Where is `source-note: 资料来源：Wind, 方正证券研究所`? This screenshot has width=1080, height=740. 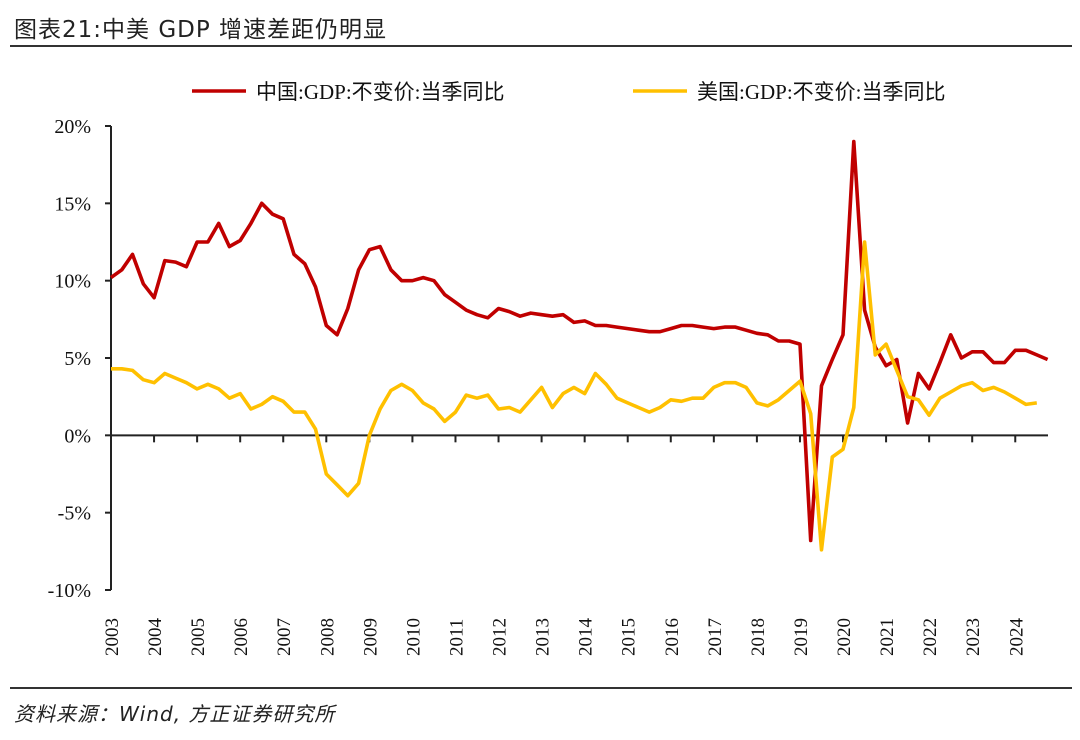
source-note: 资料来源：Wind, 方正证券研究所 is located at coordinates (175, 714).